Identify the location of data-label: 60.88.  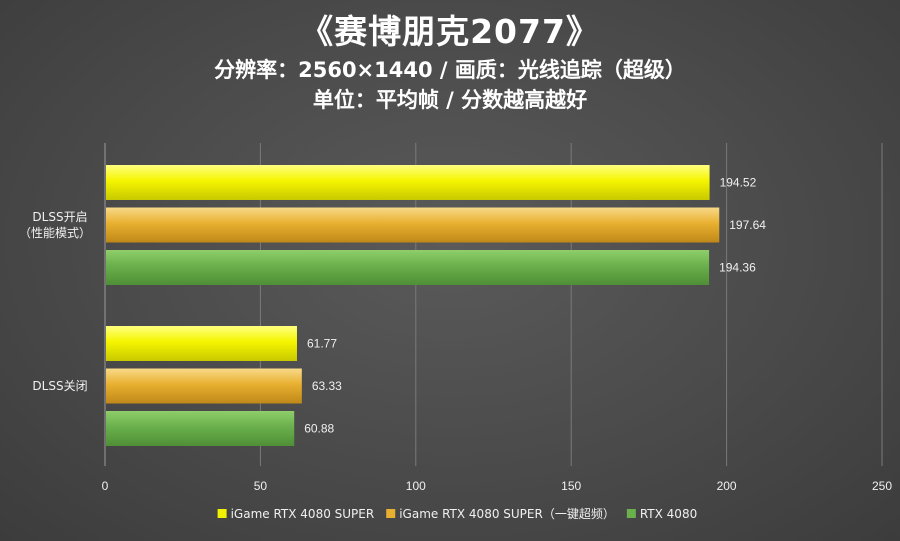
(319, 429).